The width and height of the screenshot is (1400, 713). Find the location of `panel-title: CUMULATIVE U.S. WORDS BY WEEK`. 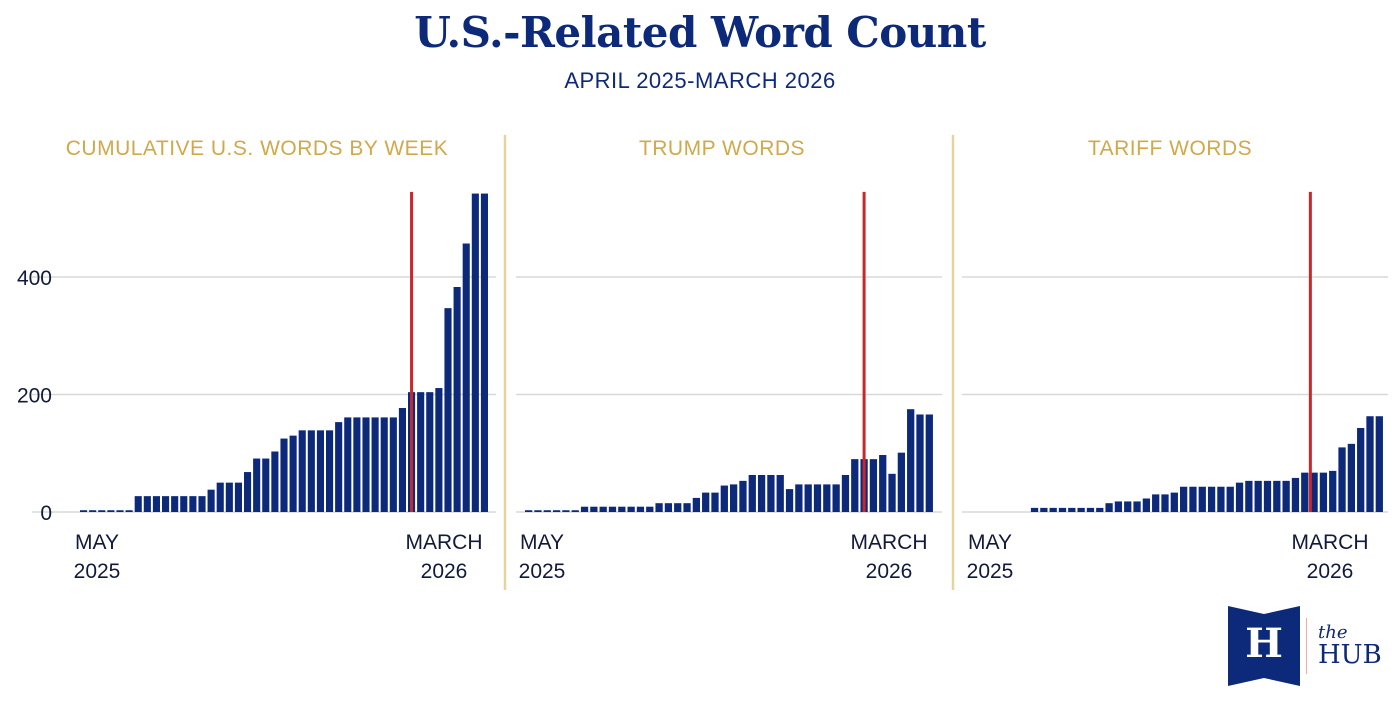

panel-title: CUMULATIVE U.S. WORDS BY WEEK is located at coordinates (257, 148).